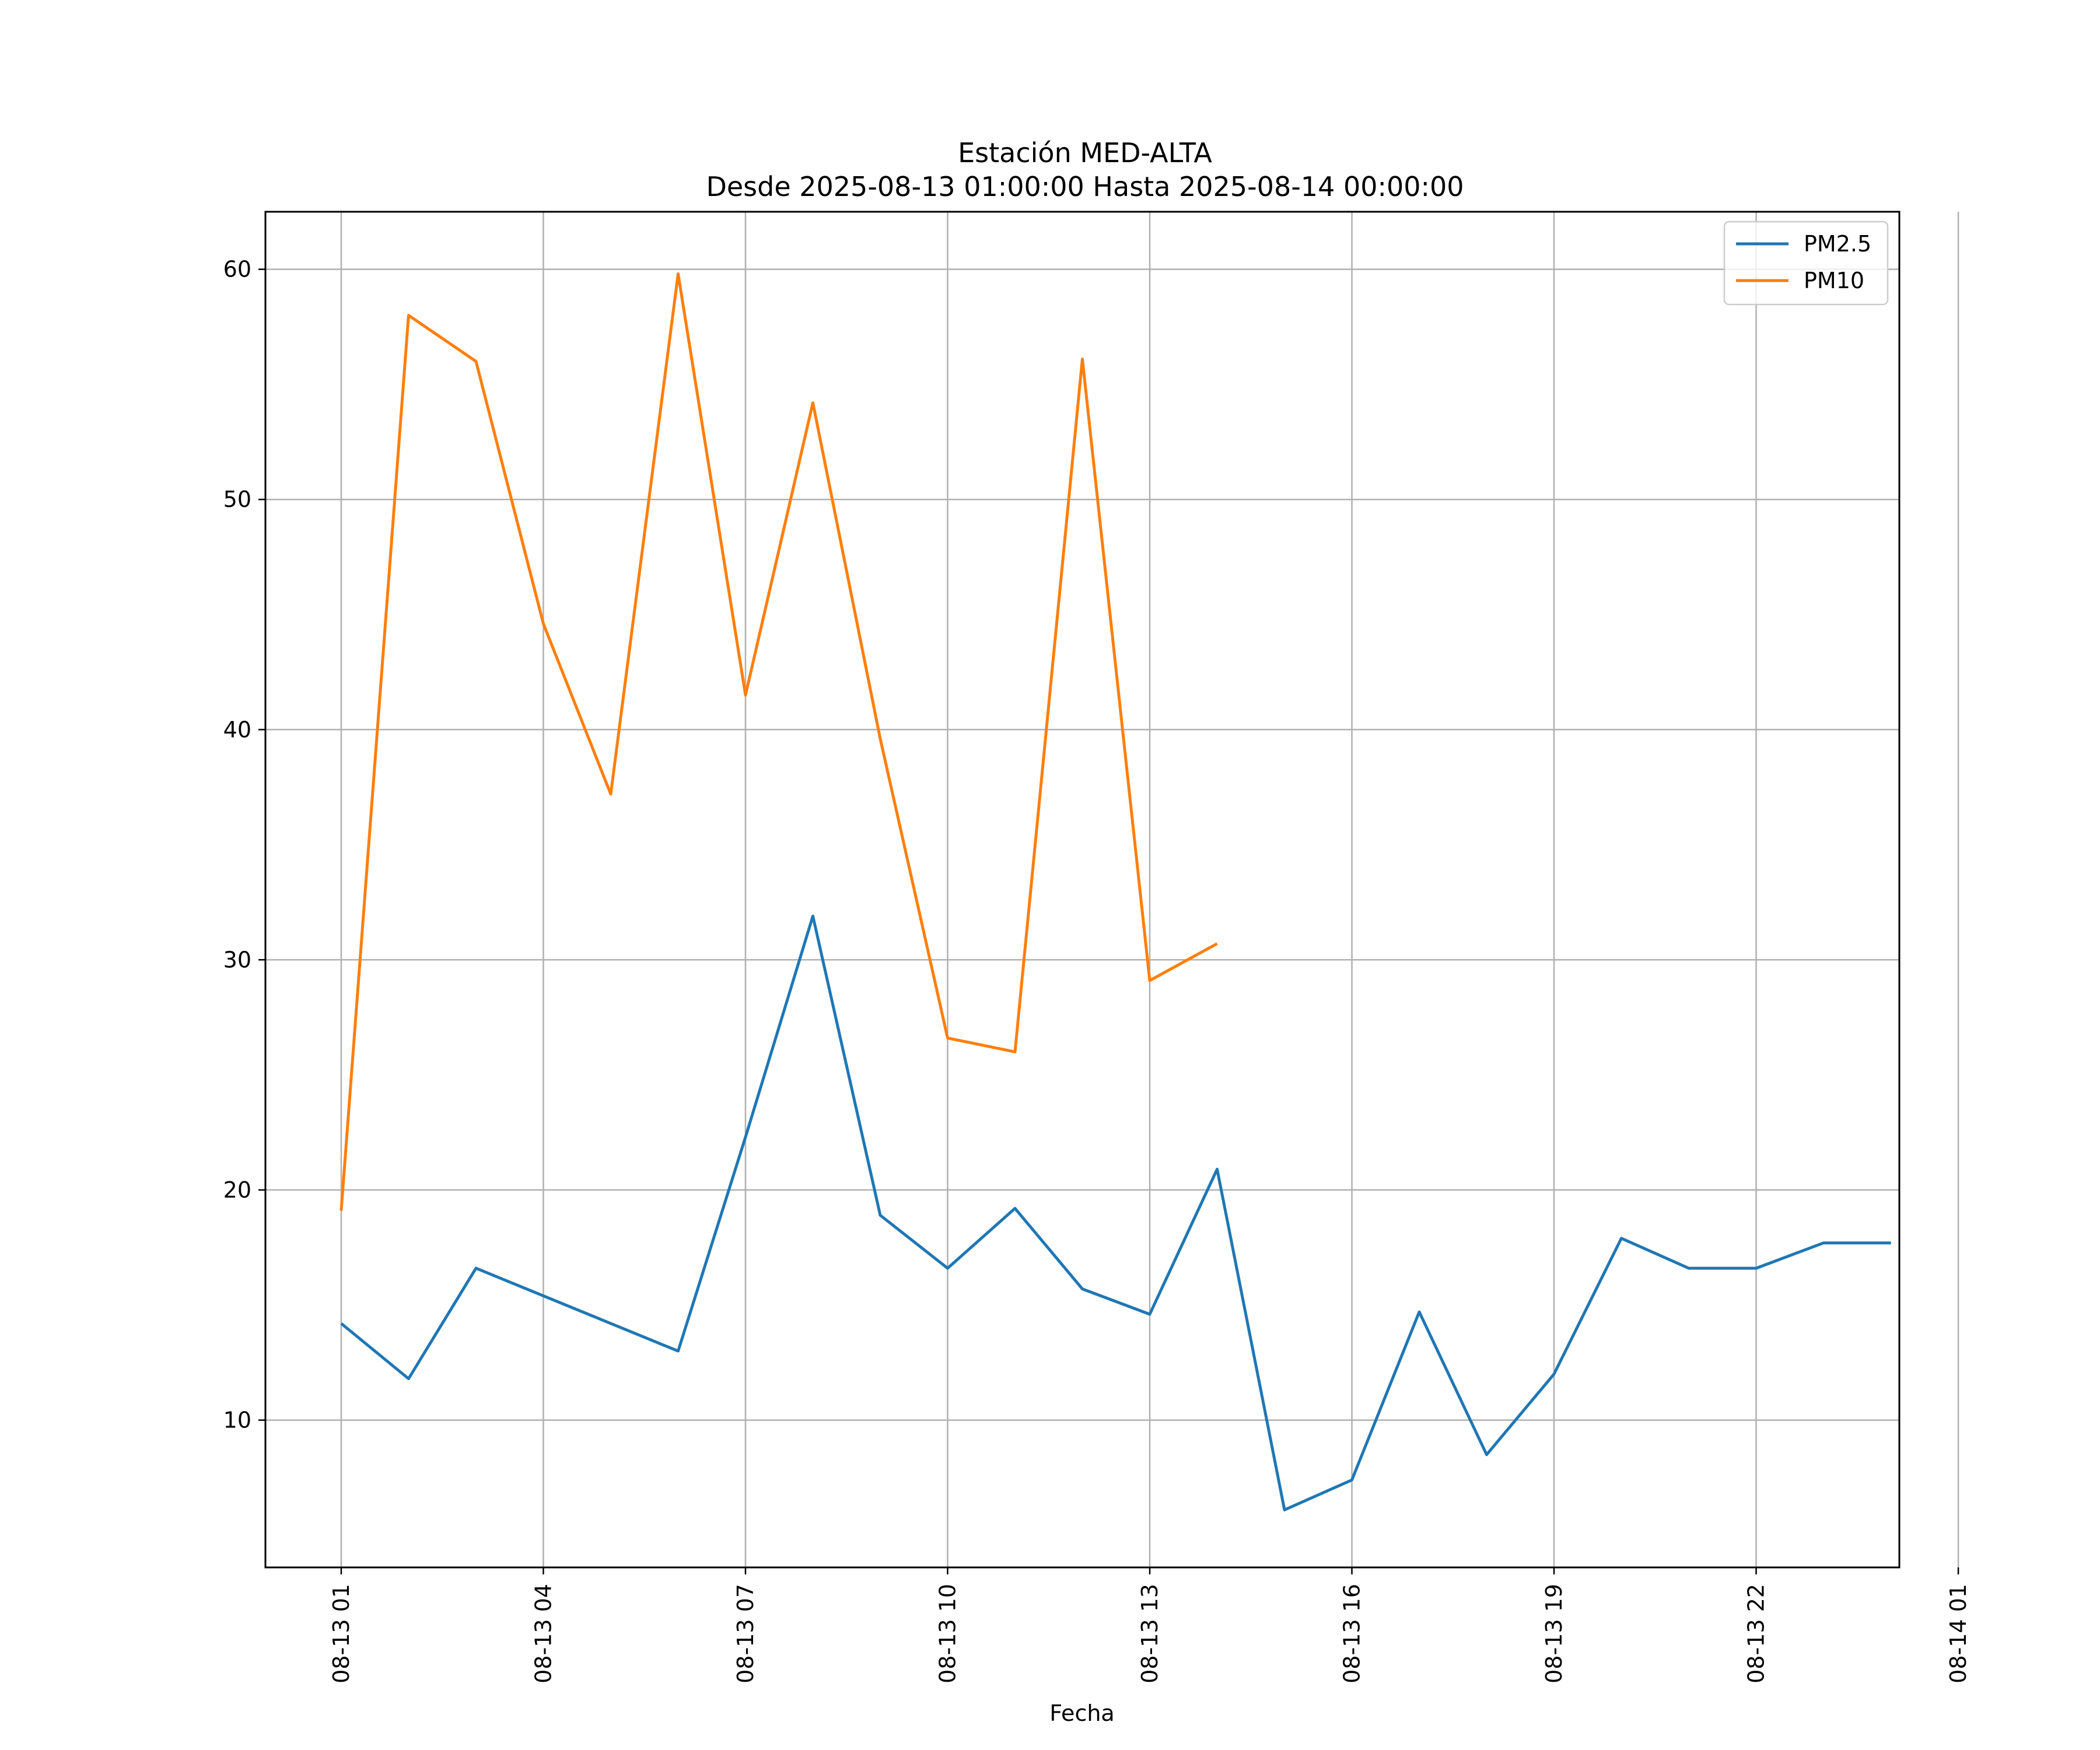 This screenshot has width=2100, height=1750. What do you see at coordinates (543, 1634) in the screenshot?
I see `x-tick-label: 08-13 04` at bounding box center [543, 1634].